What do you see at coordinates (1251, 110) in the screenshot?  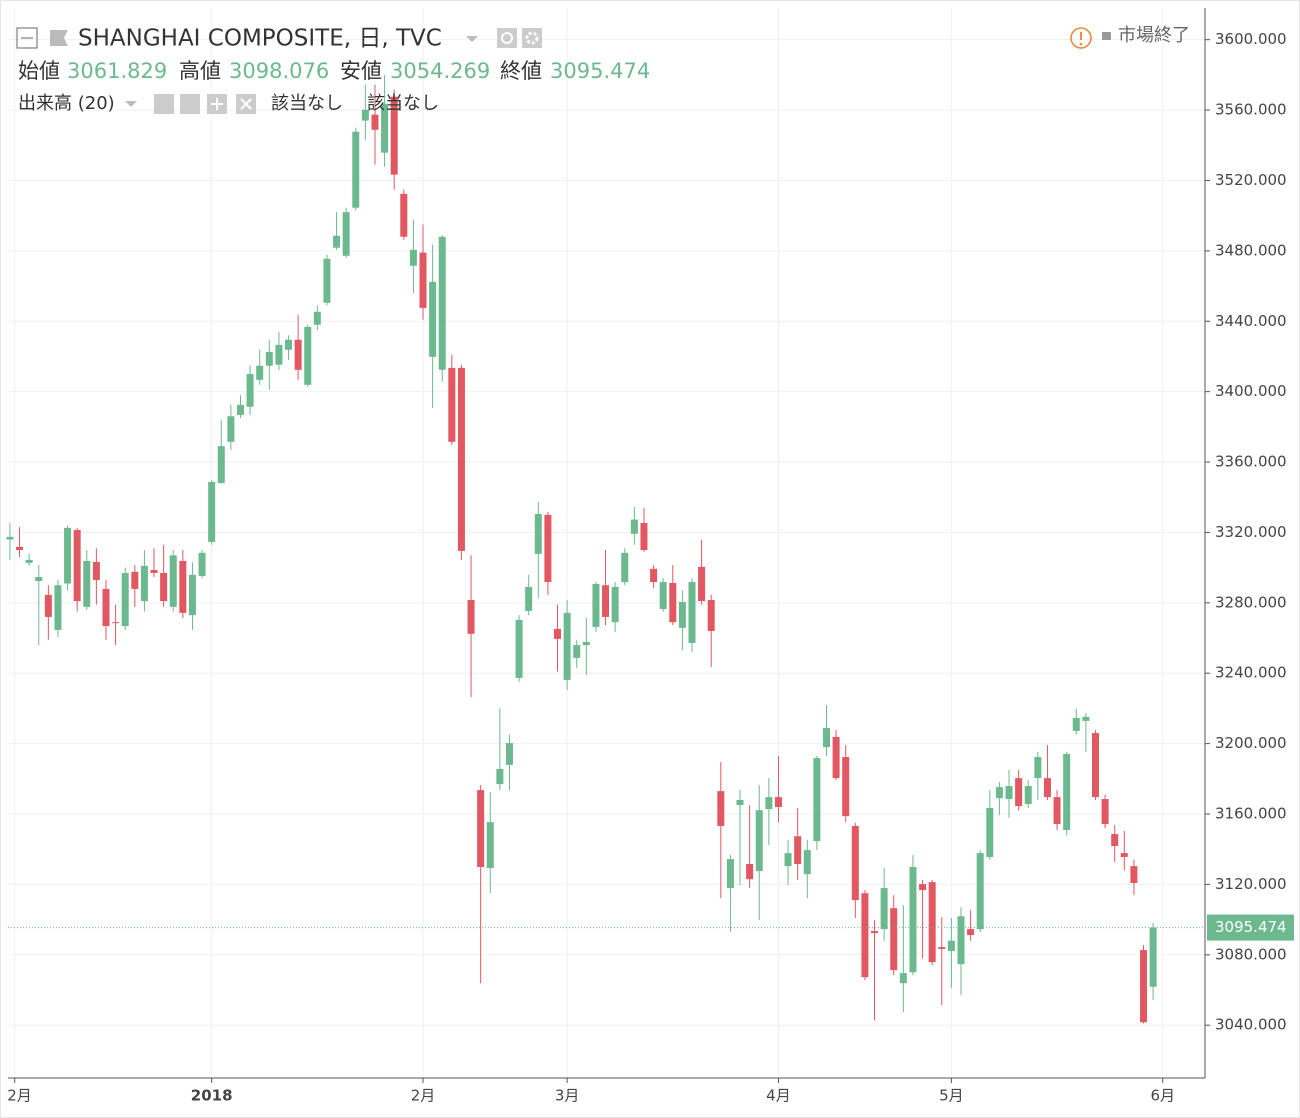 I see `y-tick-label: 3560.000` at bounding box center [1251, 110].